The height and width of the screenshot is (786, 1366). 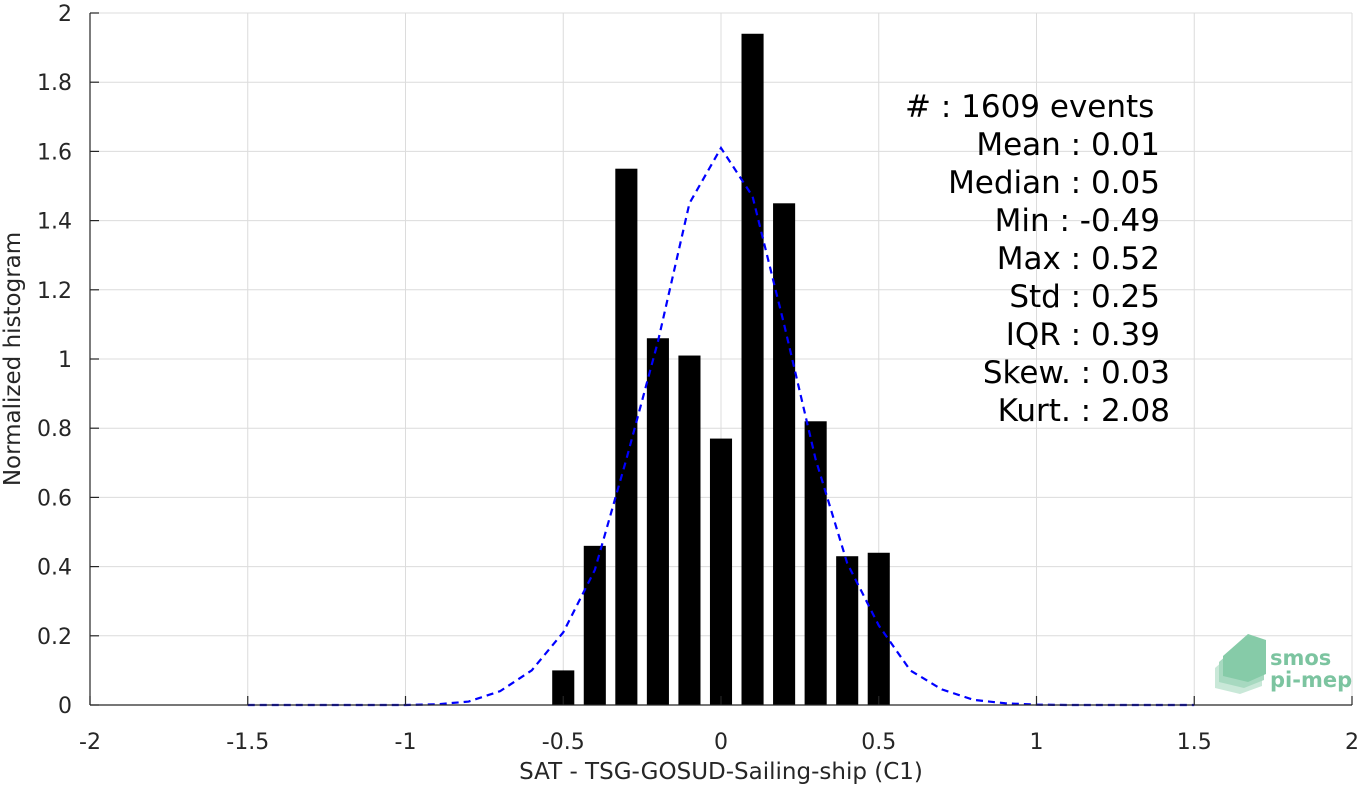 I want to click on y-tick-label: 1.8, so click(x=54, y=83).